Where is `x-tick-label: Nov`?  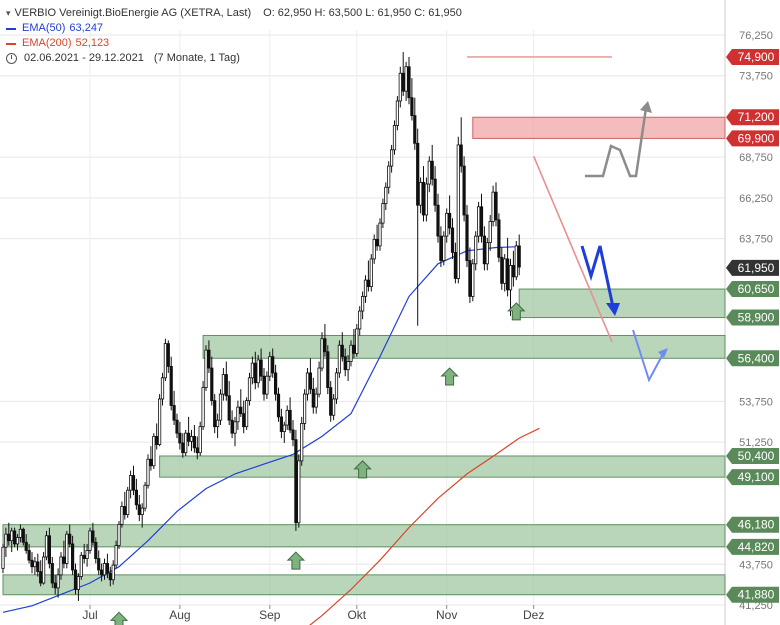 x-tick-label: Nov is located at coordinates (446, 615).